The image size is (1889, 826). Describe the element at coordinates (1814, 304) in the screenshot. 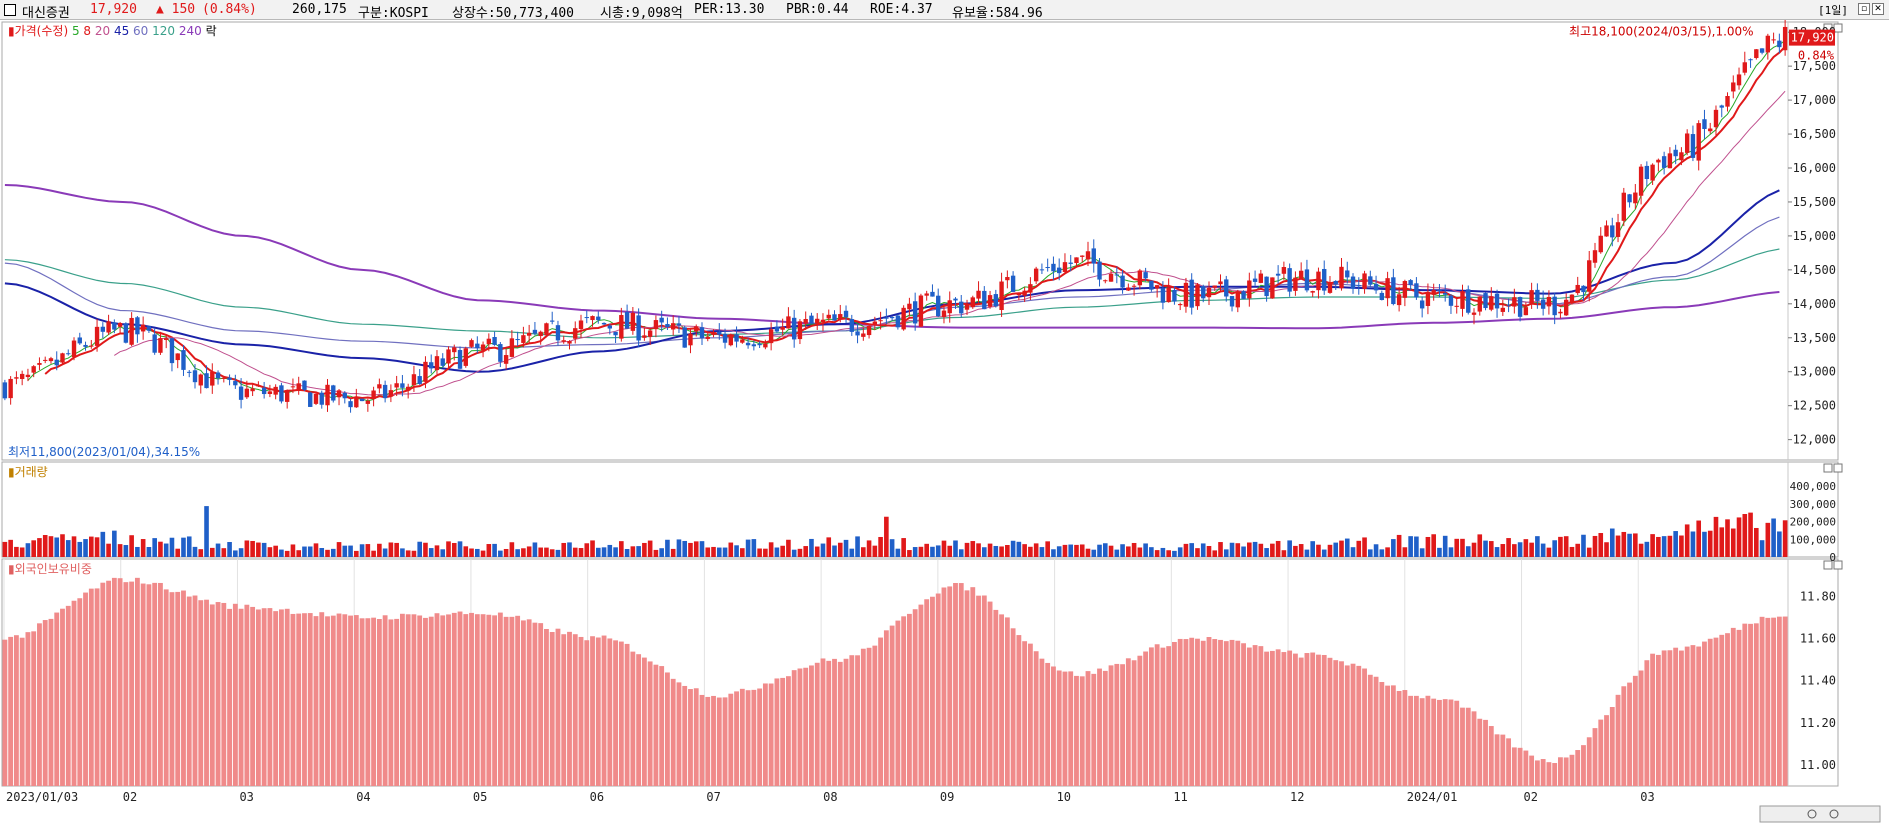

I see `price-tick-label: 14,000` at that location.